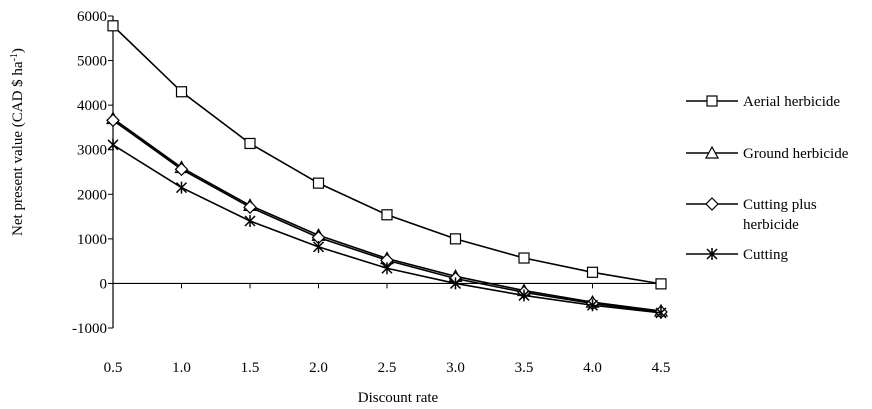  I want to click on x-tick-label: 2.5, so click(387, 368).